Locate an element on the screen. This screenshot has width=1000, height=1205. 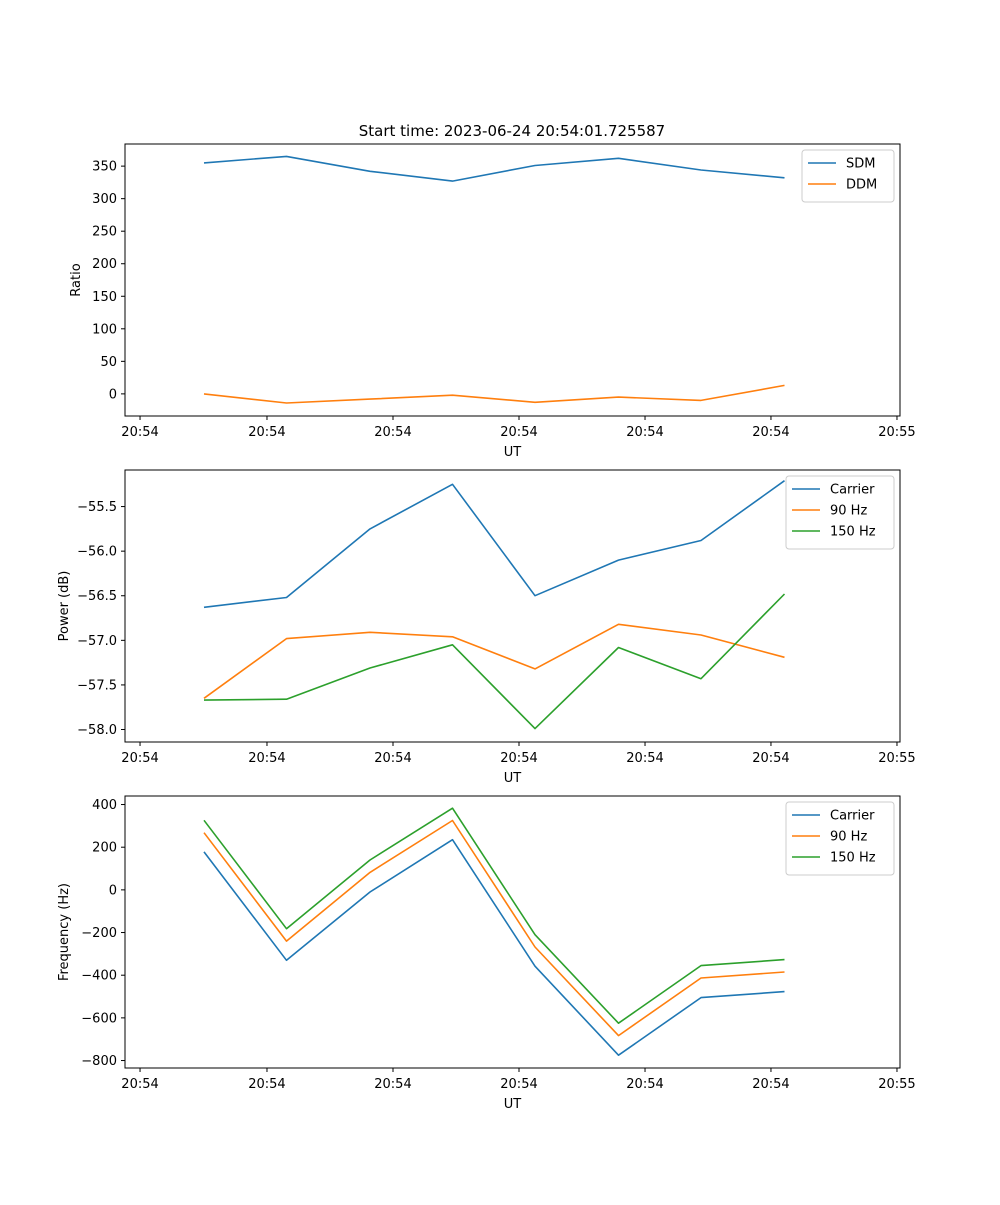
y-axis-label: Power (dB) is located at coordinates (64, 606).